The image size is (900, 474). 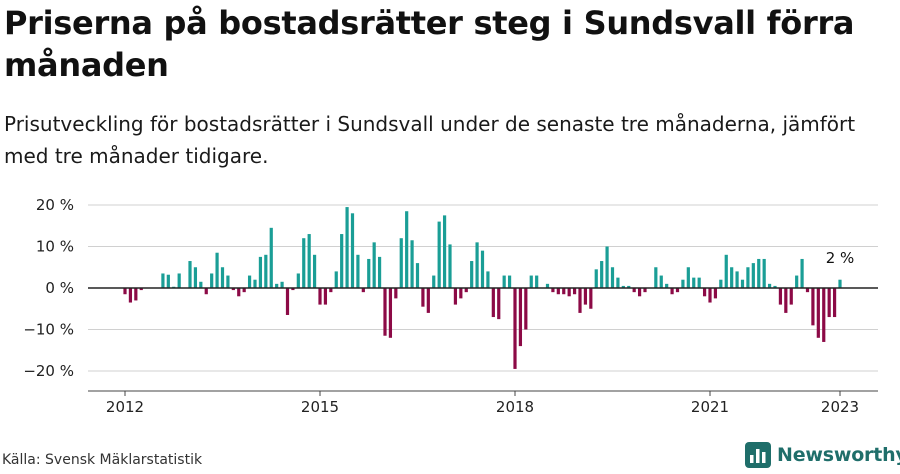 What do you see at coordinates (710, 407) in the screenshot?
I see `x-tick-label: 2021` at bounding box center [710, 407].